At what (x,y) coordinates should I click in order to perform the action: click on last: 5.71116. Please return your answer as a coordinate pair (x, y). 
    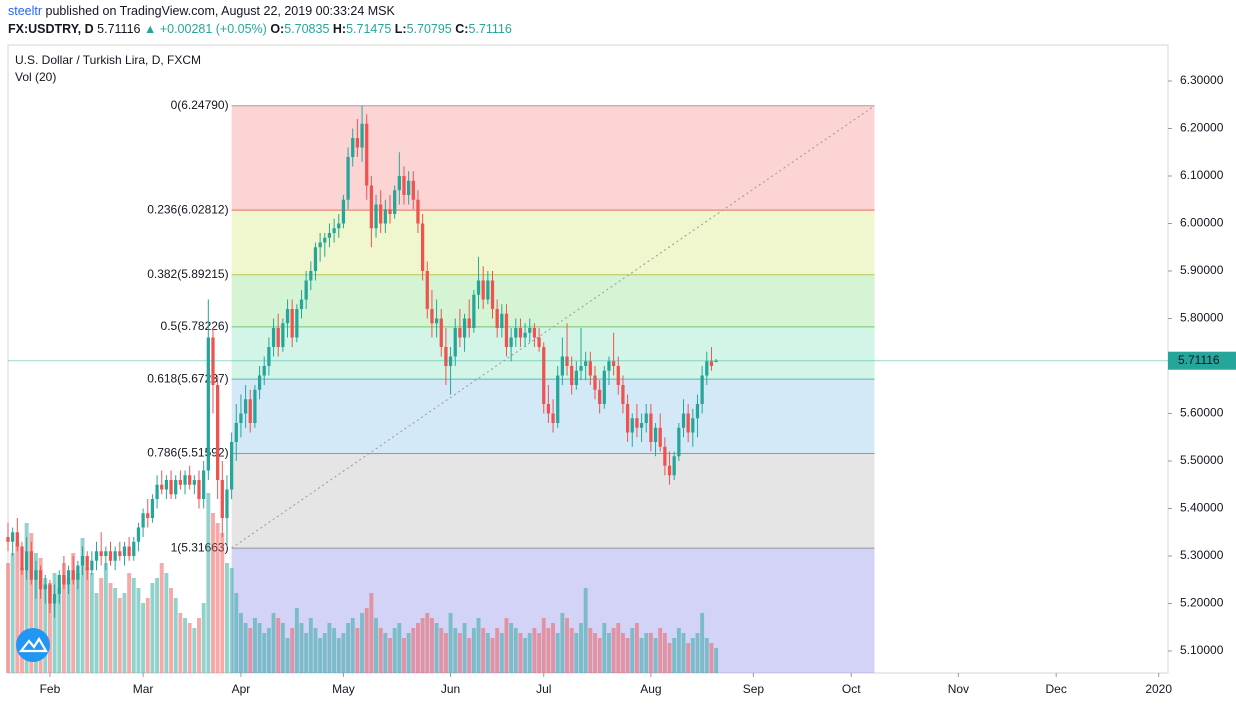
    Looking at the image, I should click on (118, 29).